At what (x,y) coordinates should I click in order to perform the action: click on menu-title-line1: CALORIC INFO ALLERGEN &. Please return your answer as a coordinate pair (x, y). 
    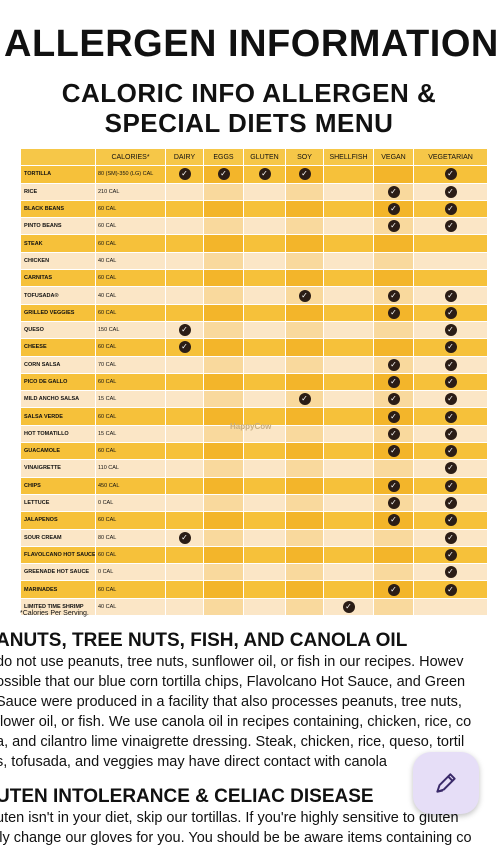
    Looking at the image, I should click on (249, 93).